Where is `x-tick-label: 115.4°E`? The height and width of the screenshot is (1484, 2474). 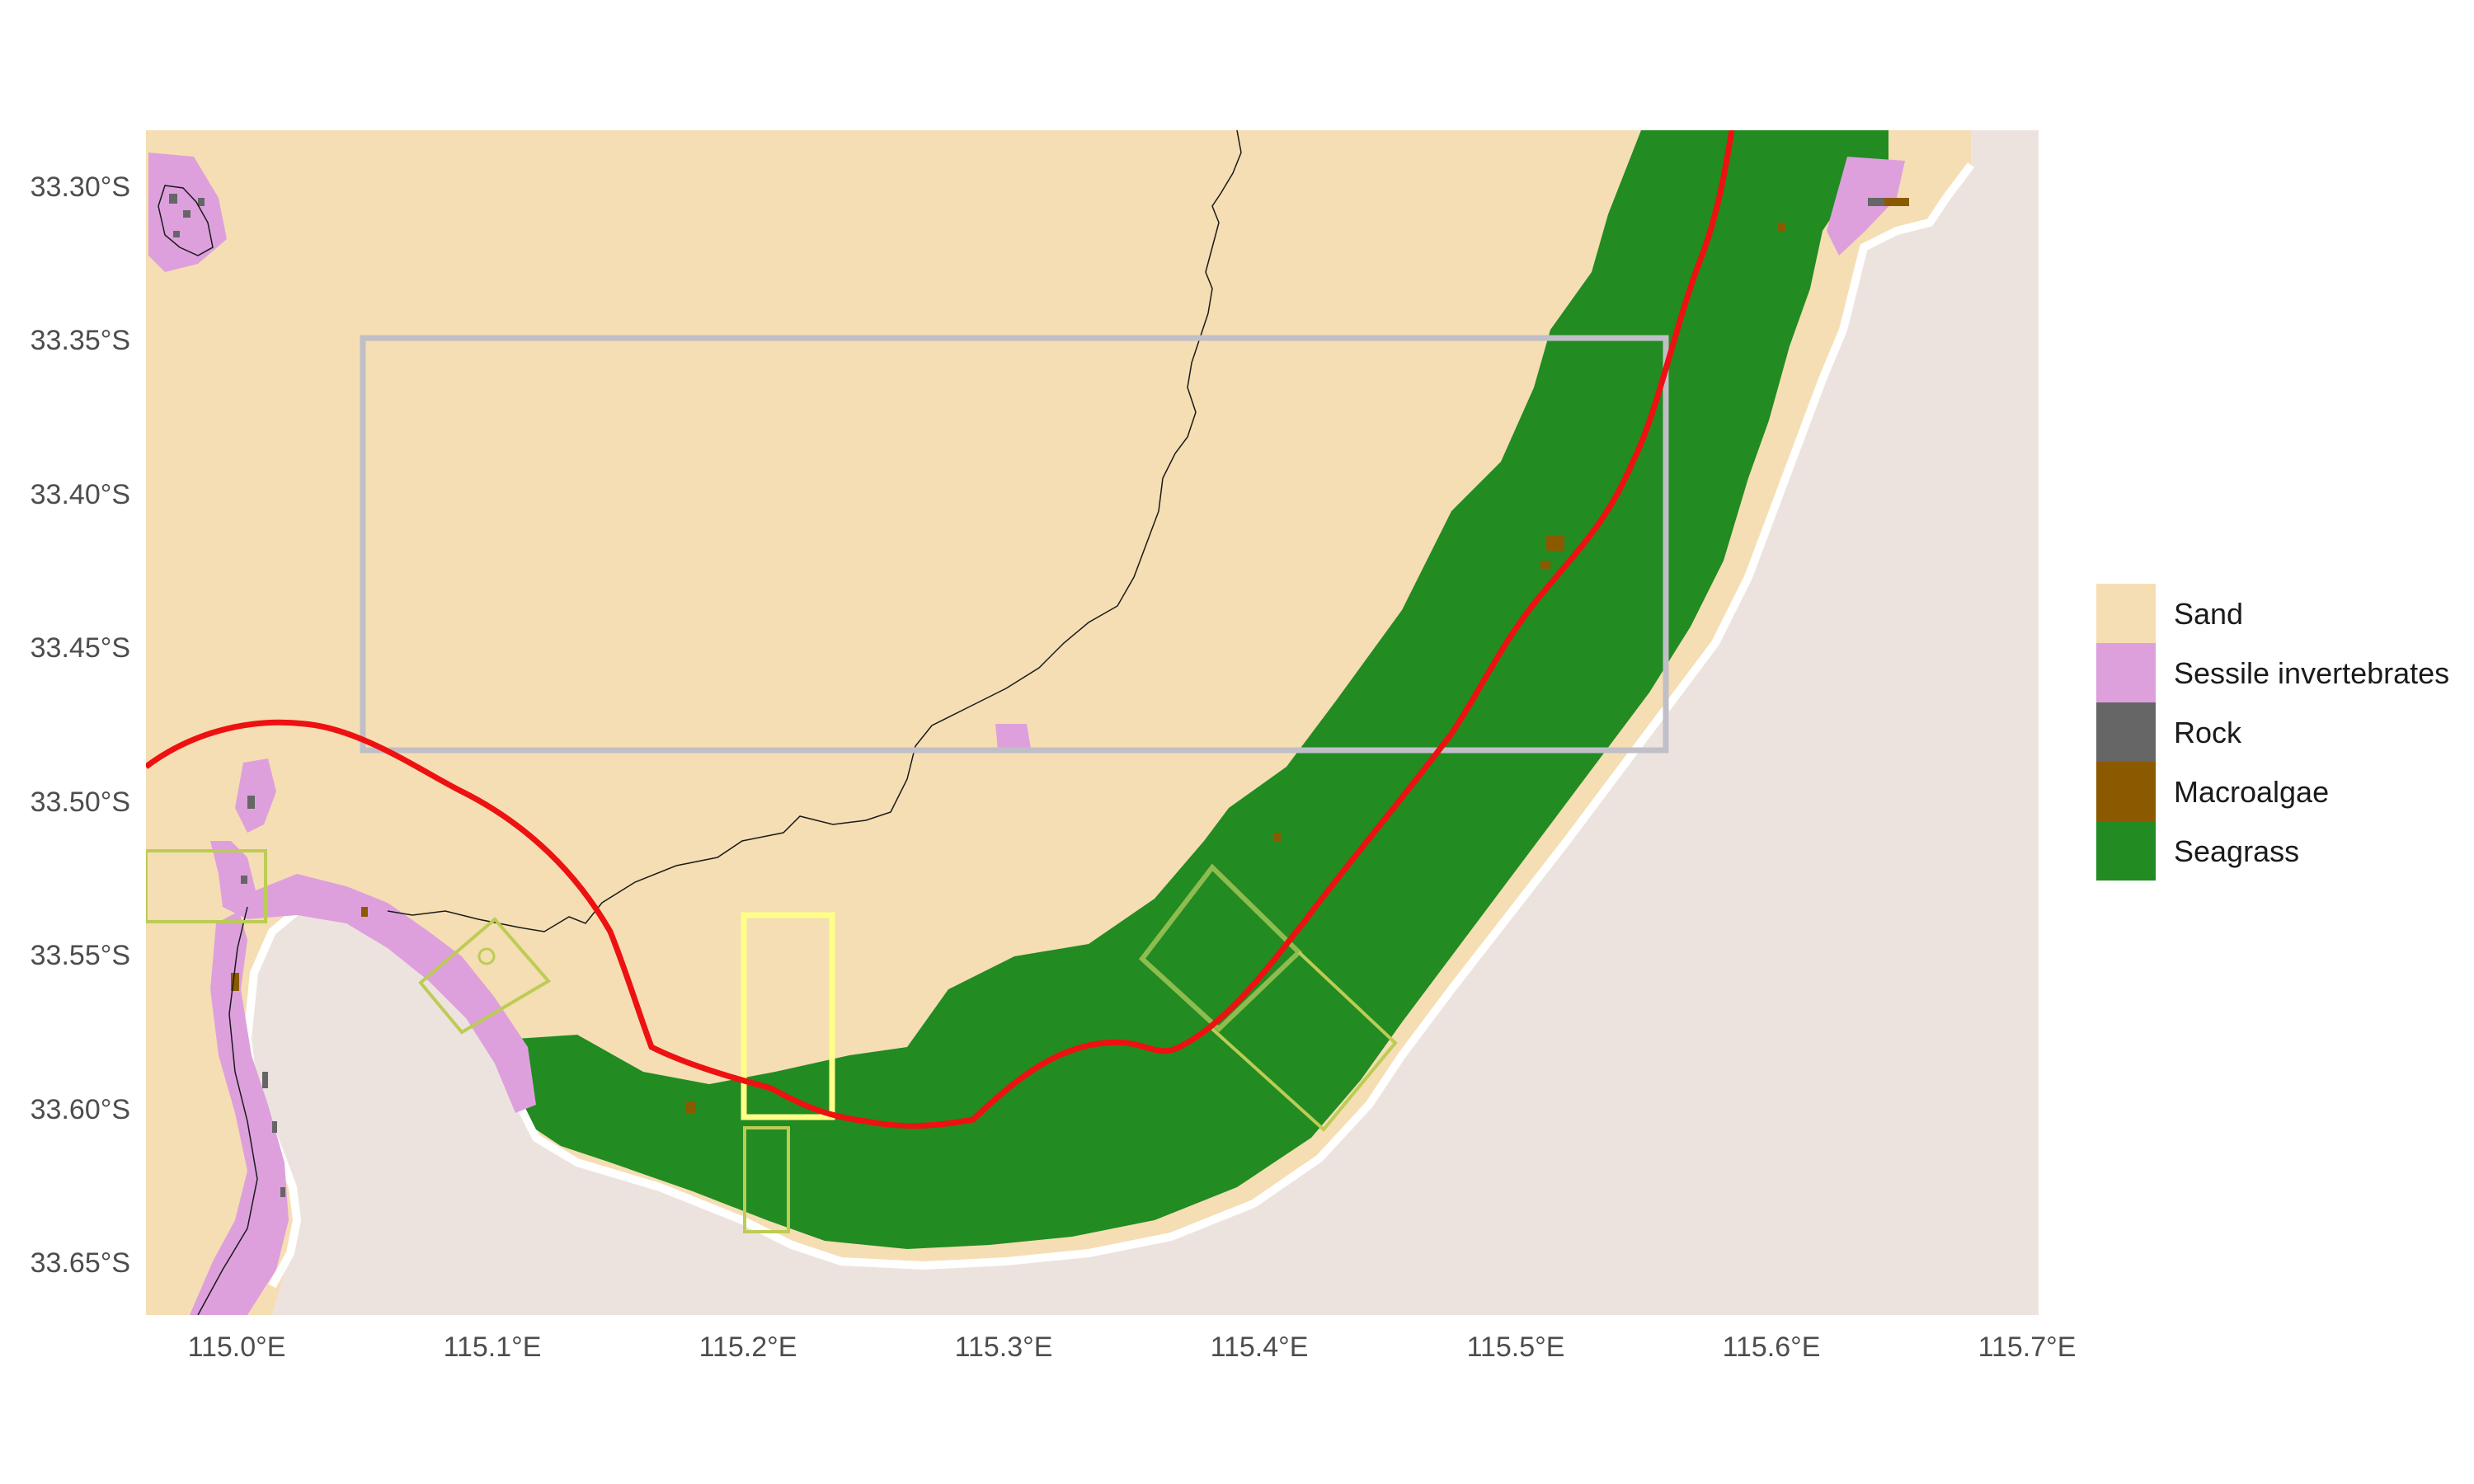 x-tick-label: 115.4°E is located at coordinates (1260, 1347).